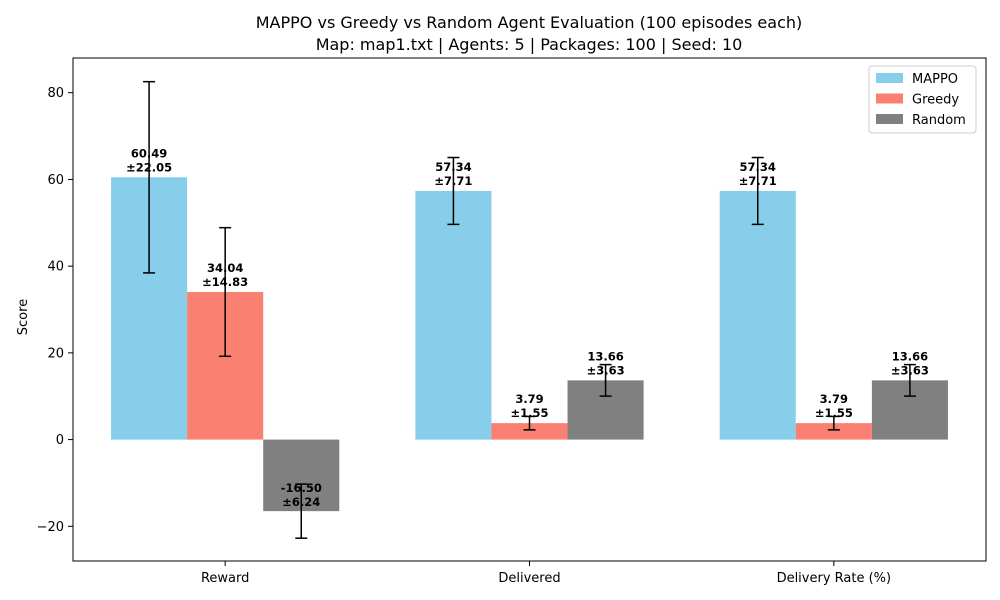  I want to click on y-tick-label-2: 20, so click(55, 353).